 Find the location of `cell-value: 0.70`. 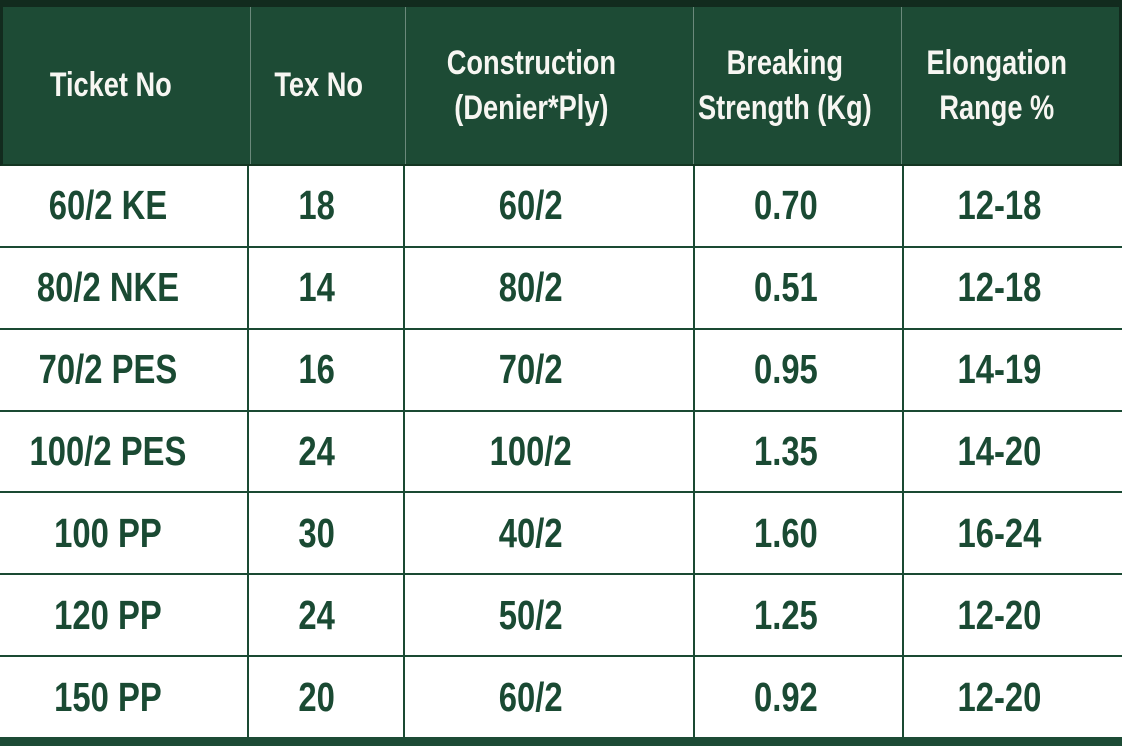

cell-value: 0.70 is located at coordinates (785, 205).